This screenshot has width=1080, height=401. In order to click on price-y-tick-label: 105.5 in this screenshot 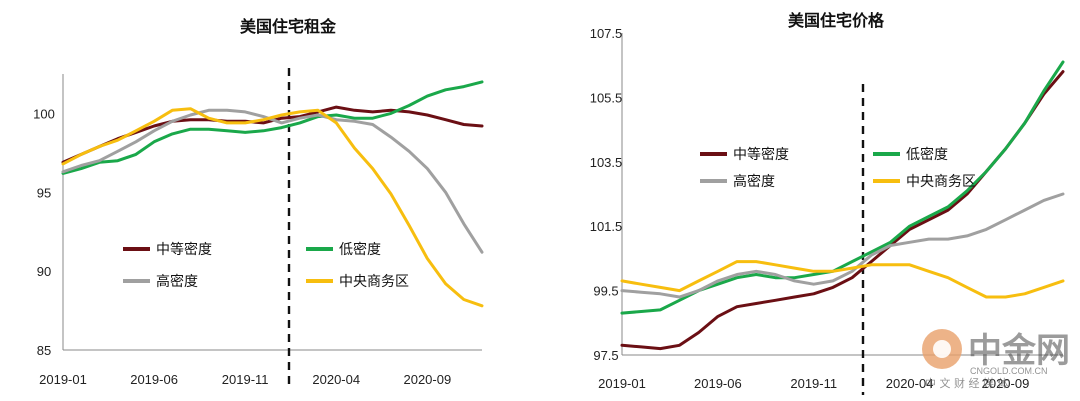, I will do `click(606, 97)`.